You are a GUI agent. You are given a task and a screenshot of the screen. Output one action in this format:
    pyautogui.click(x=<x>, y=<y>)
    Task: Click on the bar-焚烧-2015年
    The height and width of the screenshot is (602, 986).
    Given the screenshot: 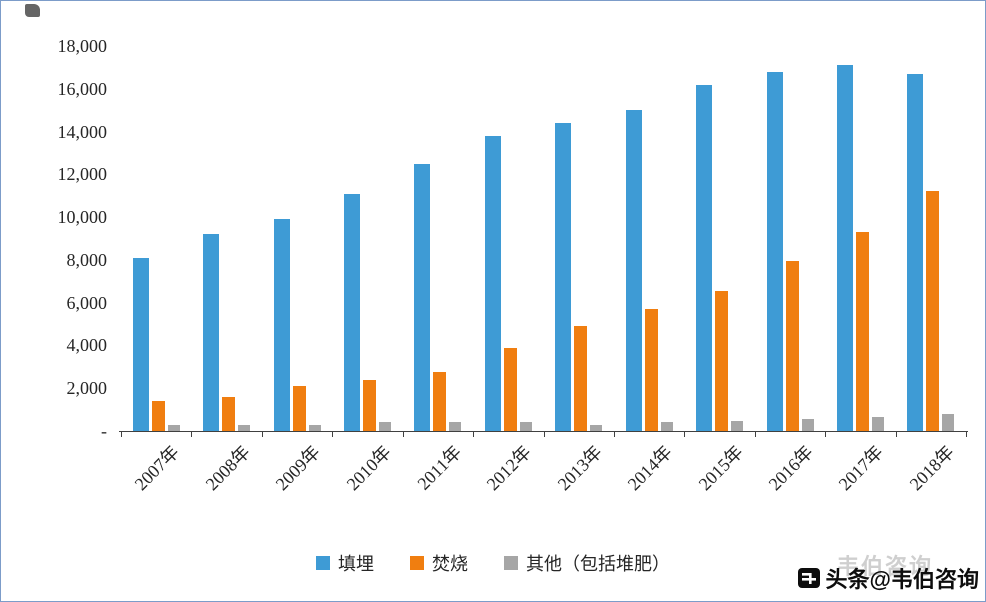 What is the action you would take?
    pyautogui.click(x=721, y=360)
    